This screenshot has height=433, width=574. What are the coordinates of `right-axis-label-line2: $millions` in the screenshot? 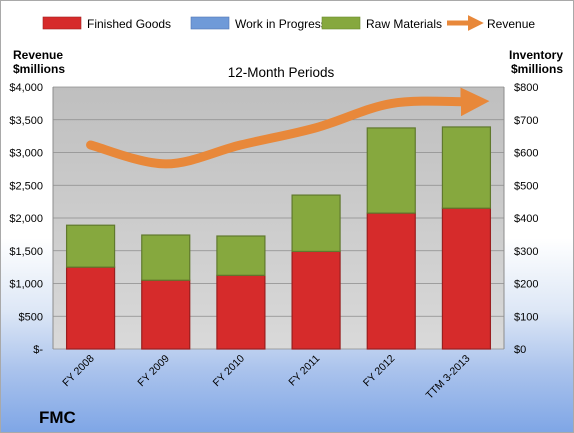 It's located at (537, 69).